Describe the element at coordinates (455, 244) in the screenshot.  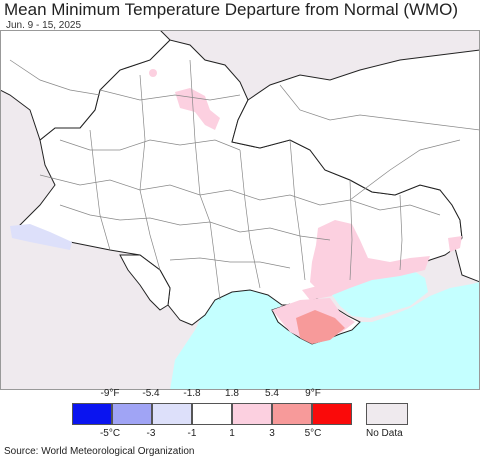
I see `warm-patch-east-edge` at that location.